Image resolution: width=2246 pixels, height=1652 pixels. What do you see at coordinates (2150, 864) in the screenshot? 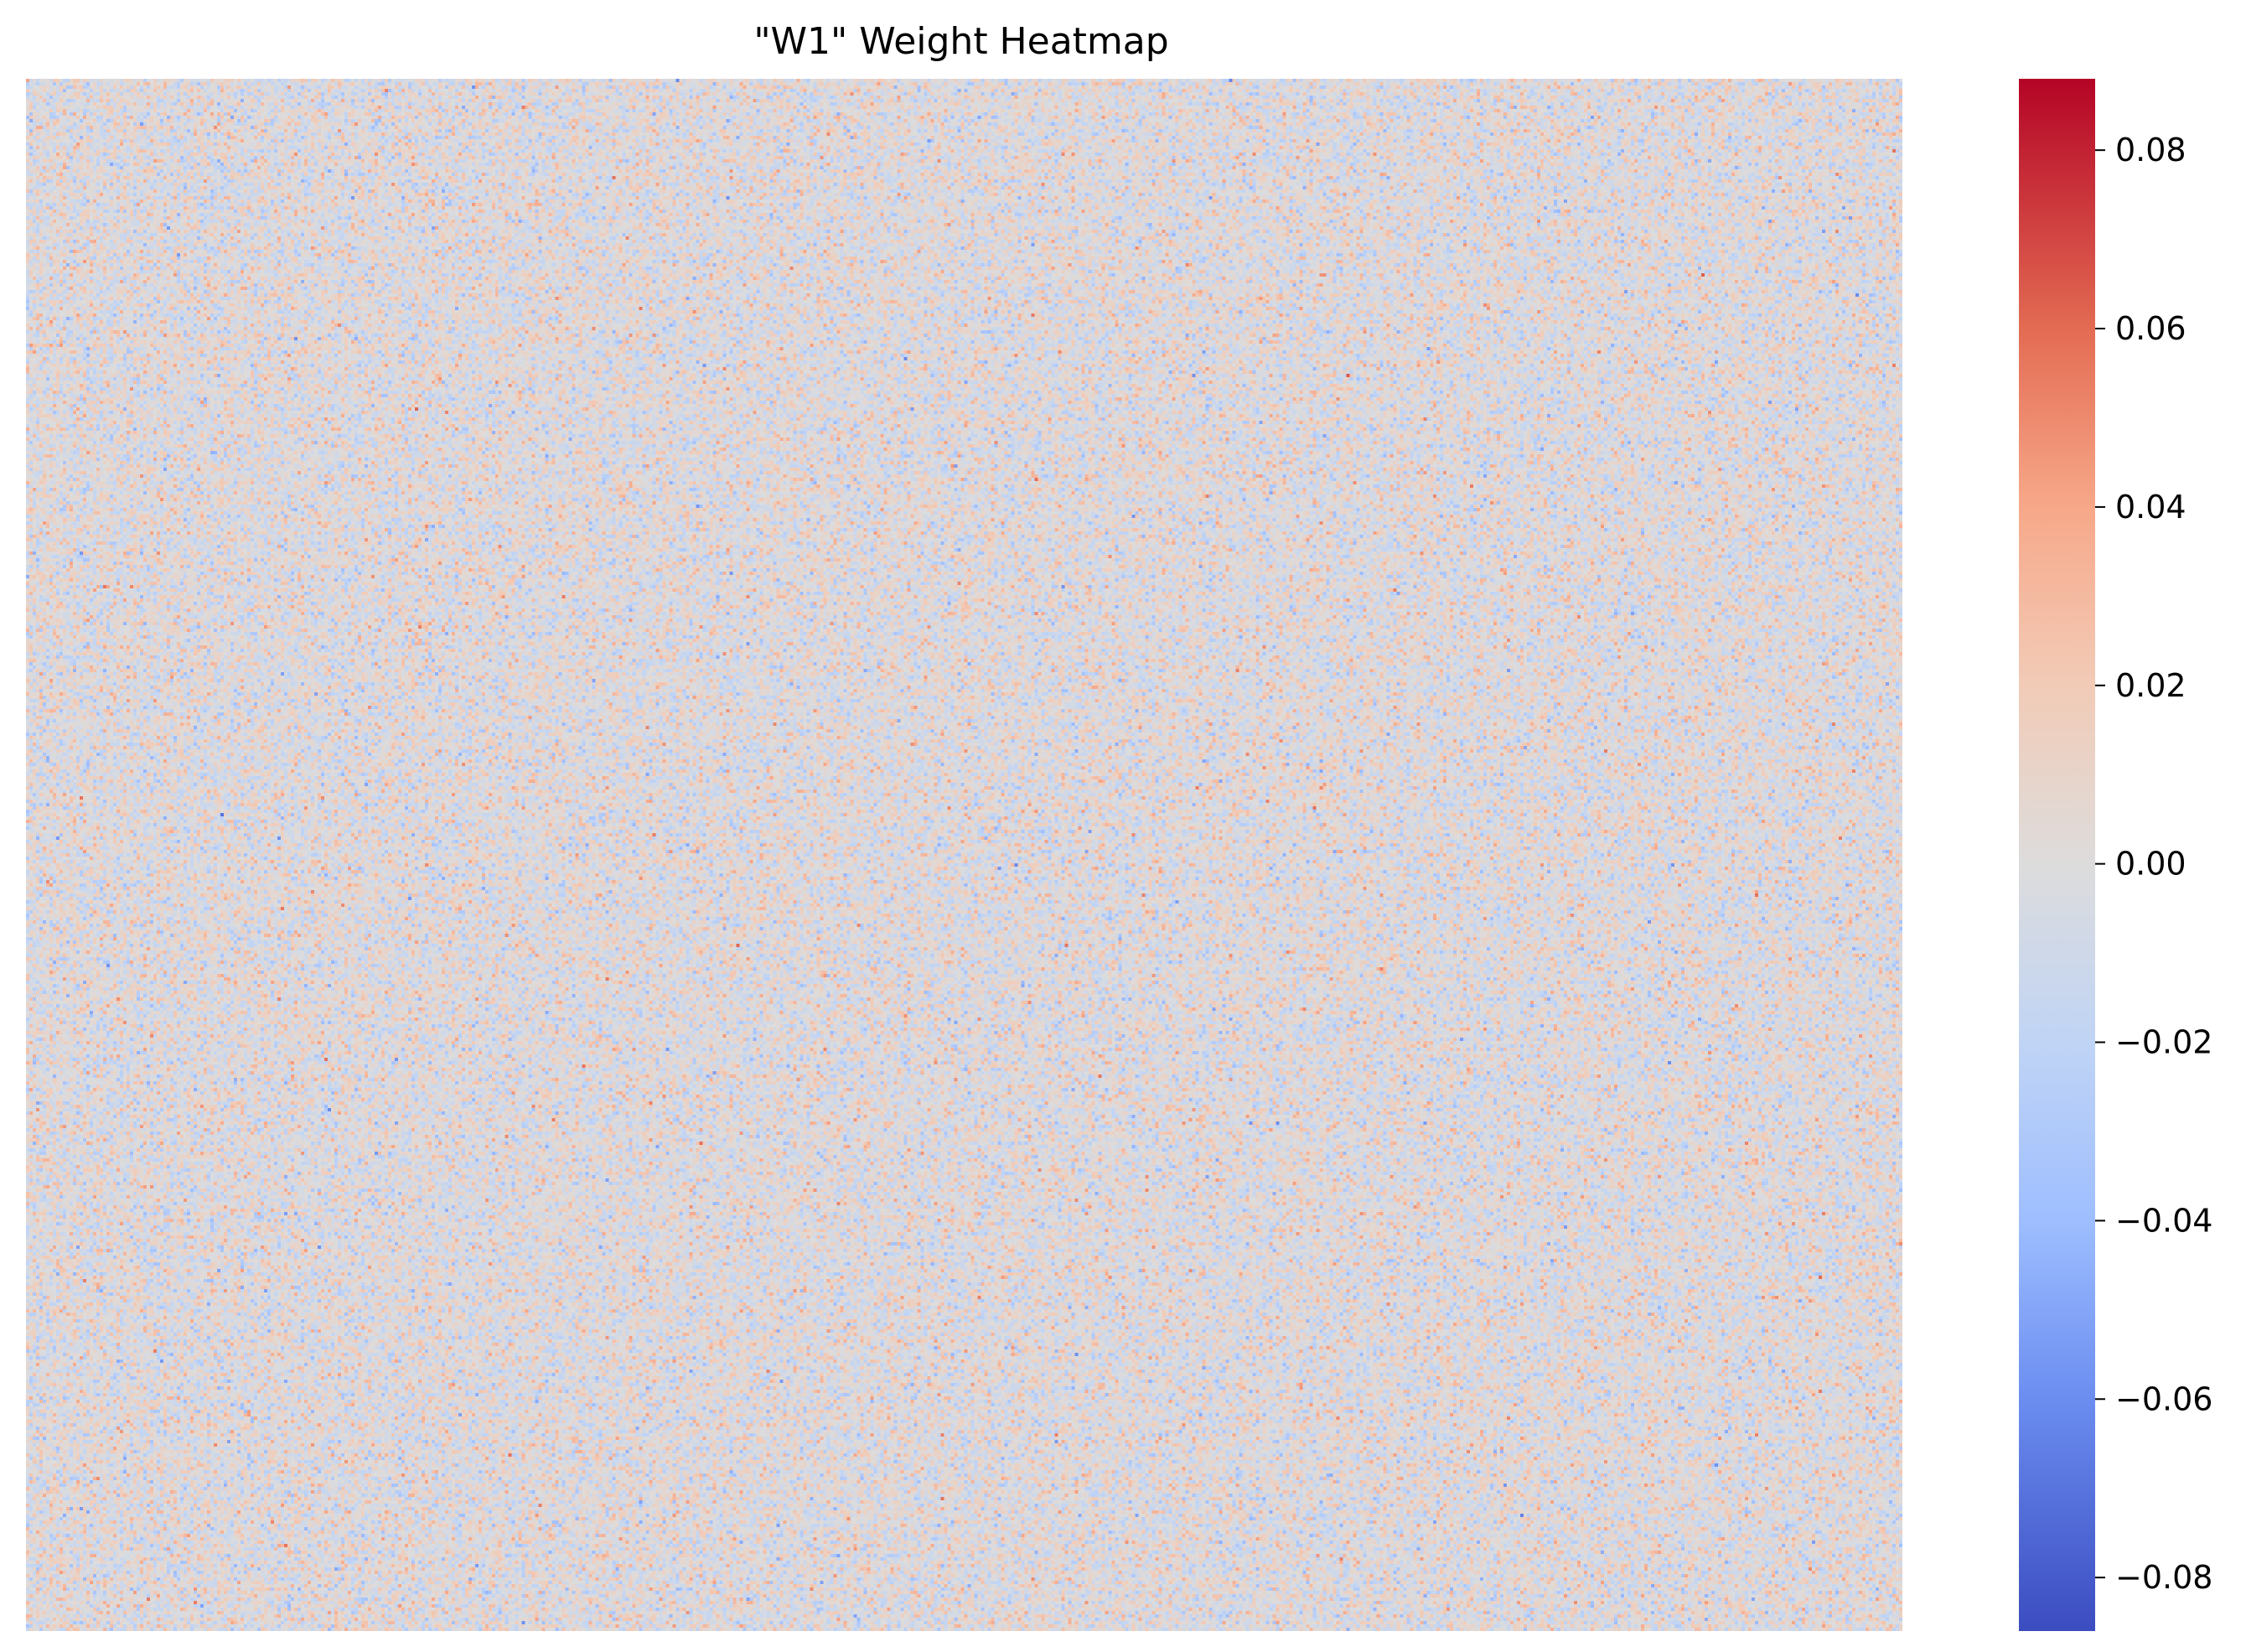
I see `colorbar-tick-label: 0.00` at bounding box center [2150, 864].